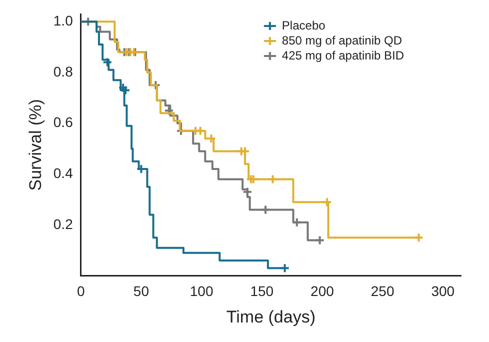  What do you see at coordinates (342, 40) in the screenshot?
I see `legend-label: 850 mg of apatinib QD` at bounding box center [342, 40].